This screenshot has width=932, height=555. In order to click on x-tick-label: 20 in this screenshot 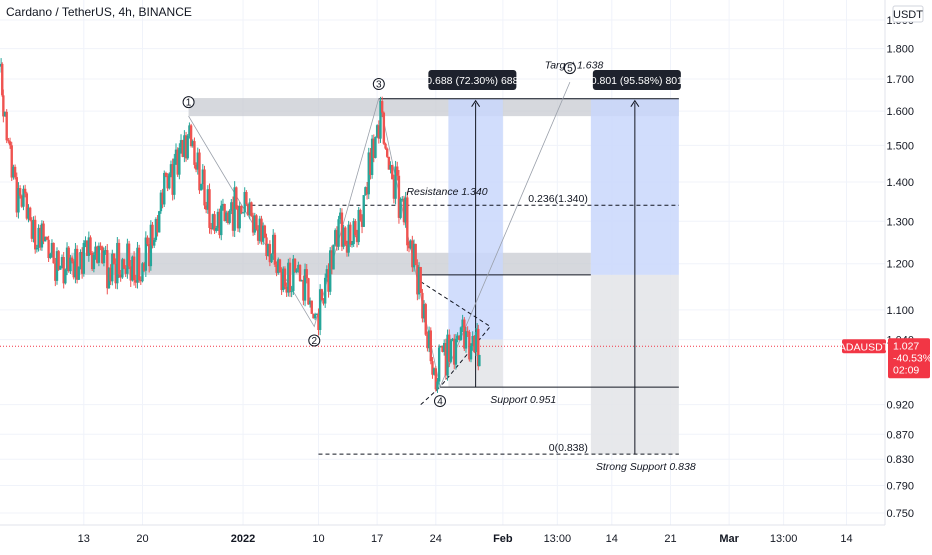, I will do `click(142, 539)`.